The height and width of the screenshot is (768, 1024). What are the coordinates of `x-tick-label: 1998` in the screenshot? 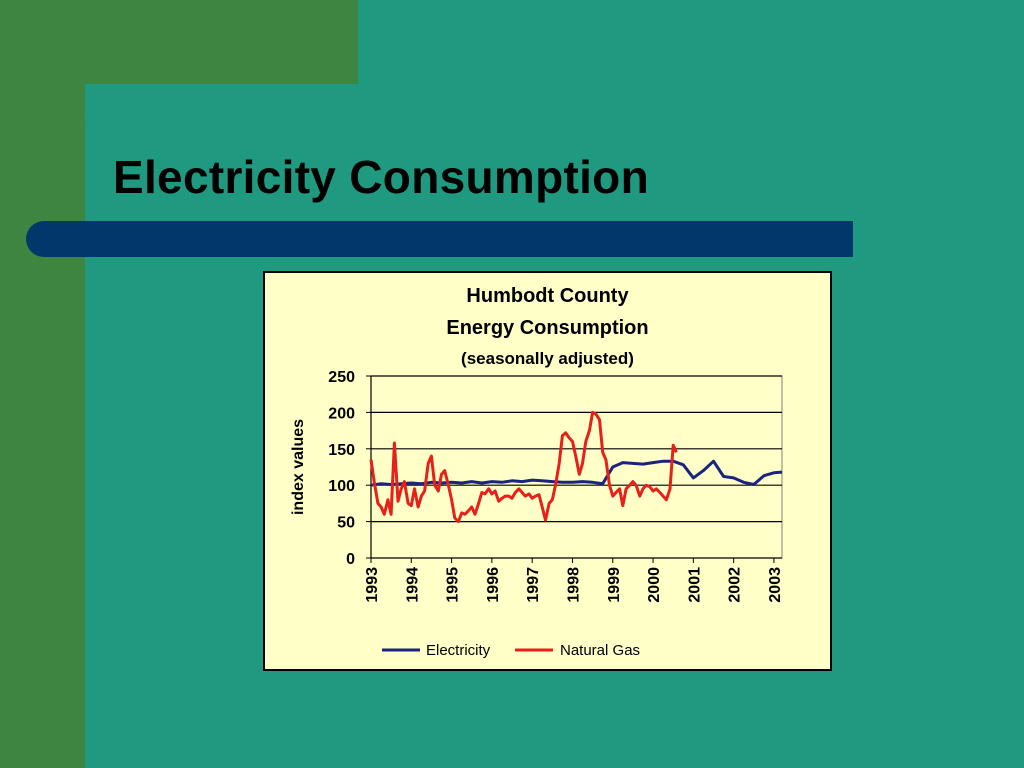 It's located at (573, 585).